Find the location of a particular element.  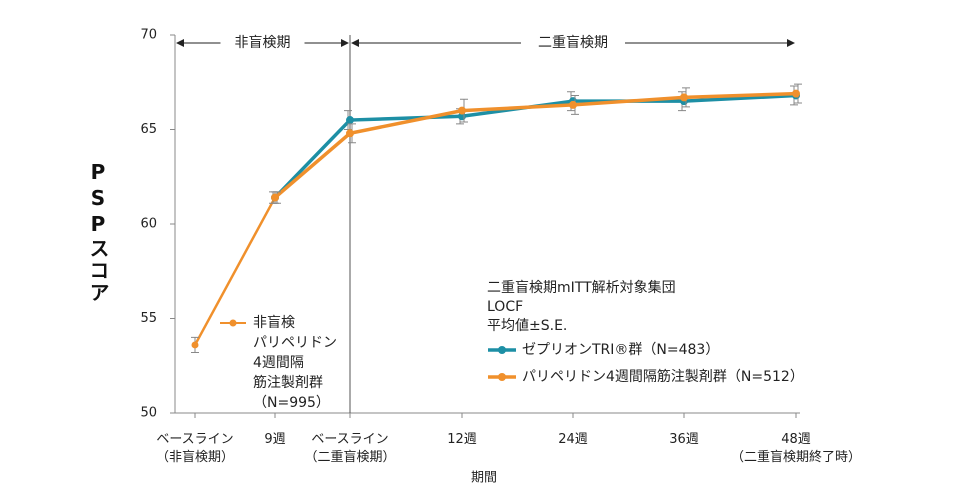

x-tick-label: 9週 is located at coordinates (274, 439).